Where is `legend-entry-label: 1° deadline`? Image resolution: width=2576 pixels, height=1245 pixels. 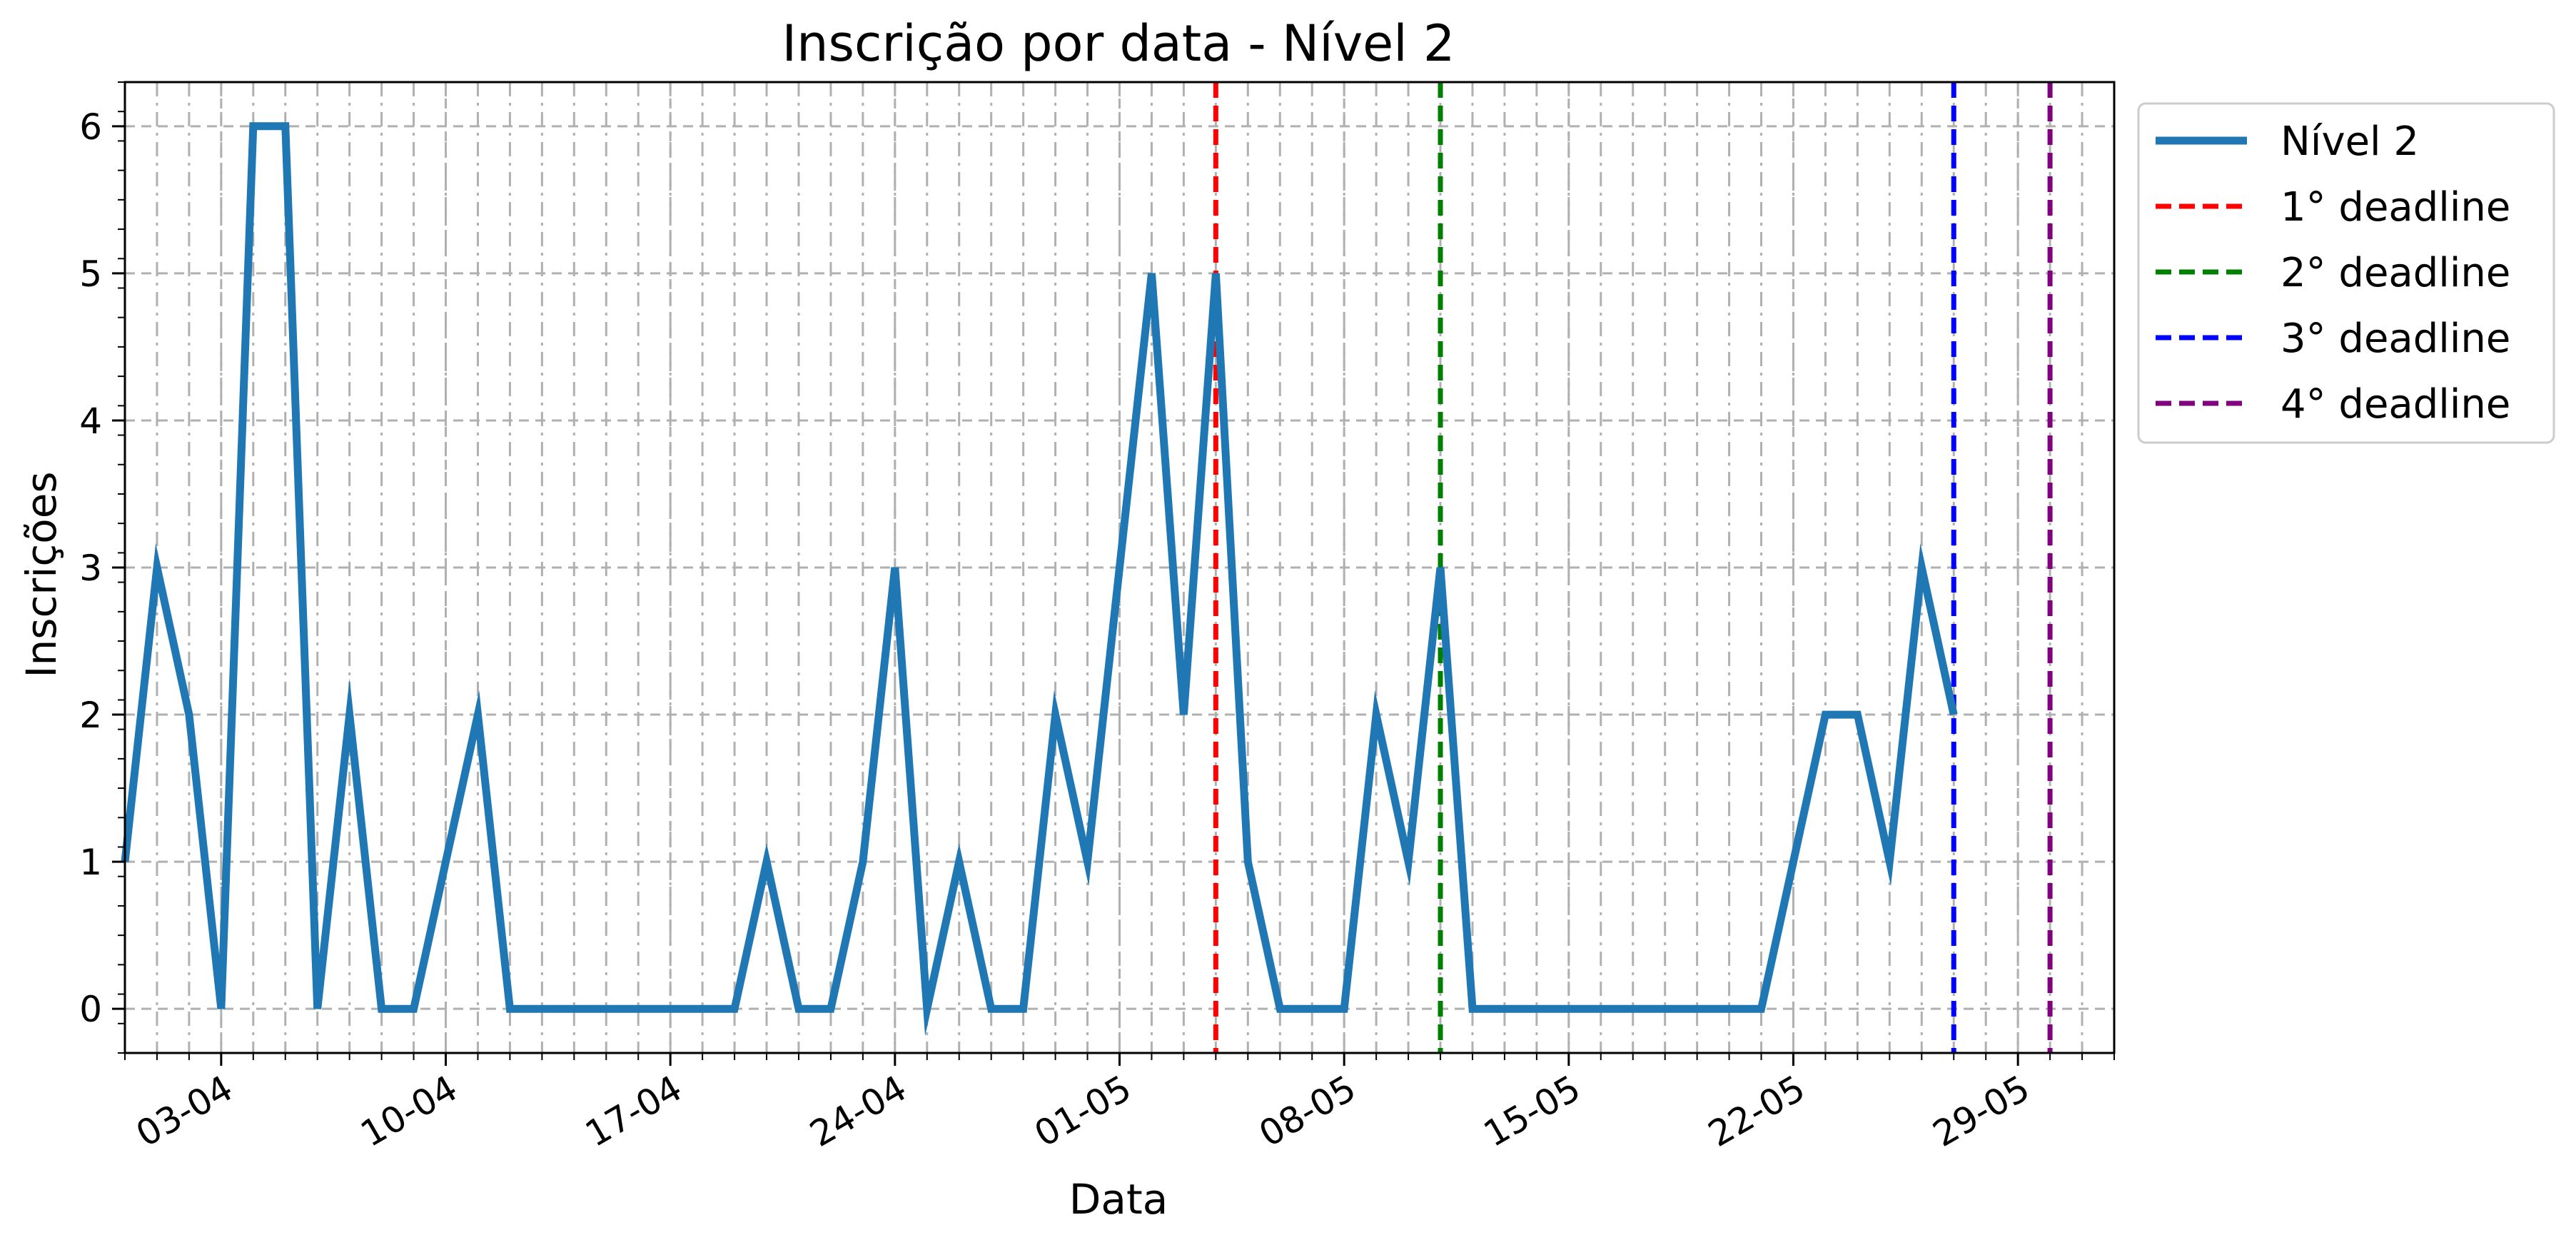
legend-entry-label: 1° deadline is located at coordinates (2395, 207).